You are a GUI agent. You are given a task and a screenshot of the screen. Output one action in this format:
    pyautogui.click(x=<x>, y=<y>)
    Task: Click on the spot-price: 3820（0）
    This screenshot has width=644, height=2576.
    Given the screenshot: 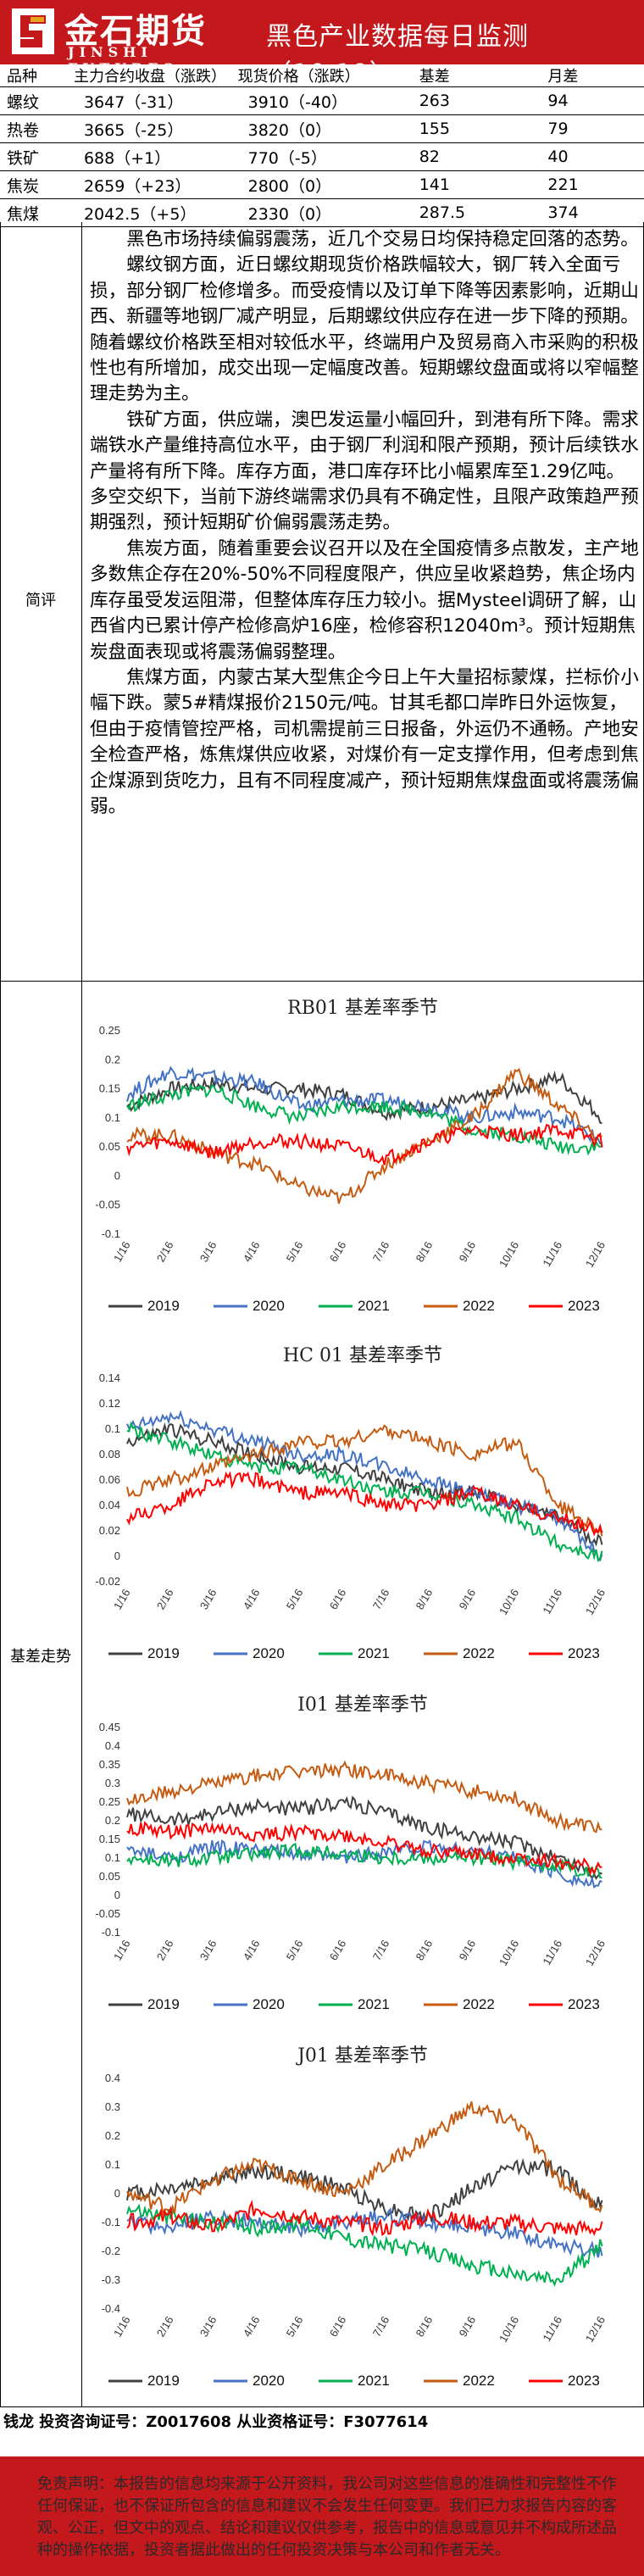 What is the action you would take?
    pyautogui.click(x=312, y=128)
    